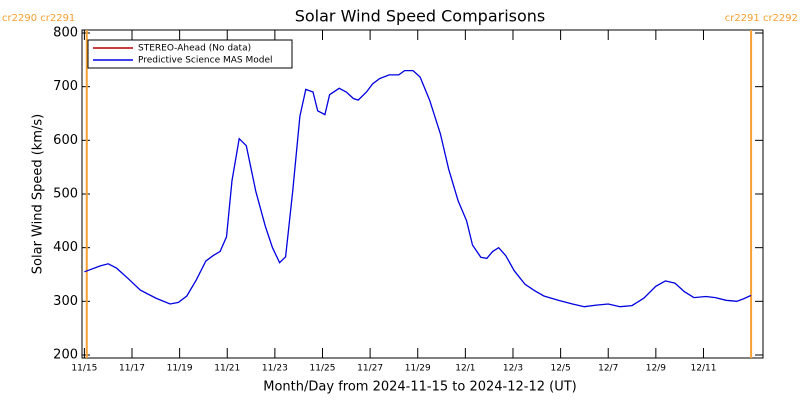 The image size is (800, 400). Describe the element at coordinates (370, 369) in the screenshot. I see `x-tick-label: 11/27` at that location.